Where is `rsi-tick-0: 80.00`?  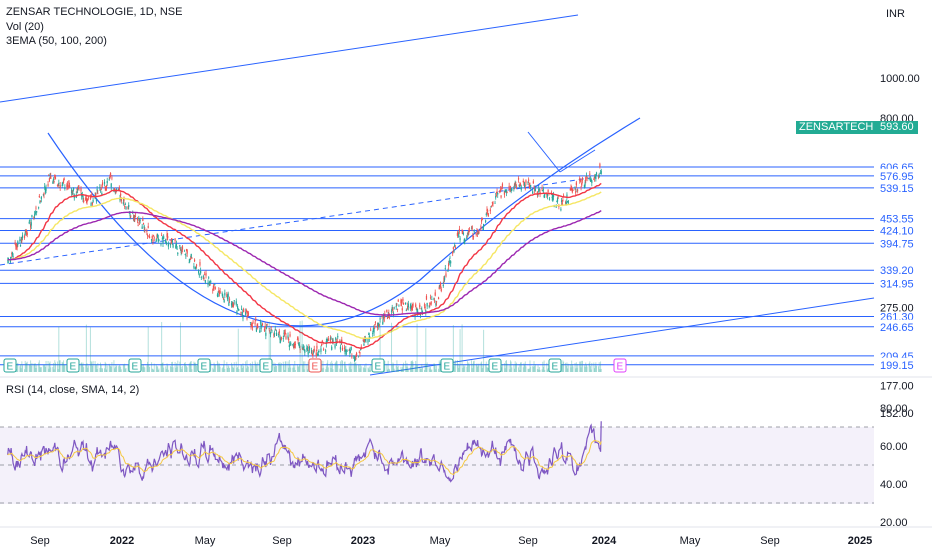 rsi-tick-0: 80.00 is located at coordinates (894, 409).